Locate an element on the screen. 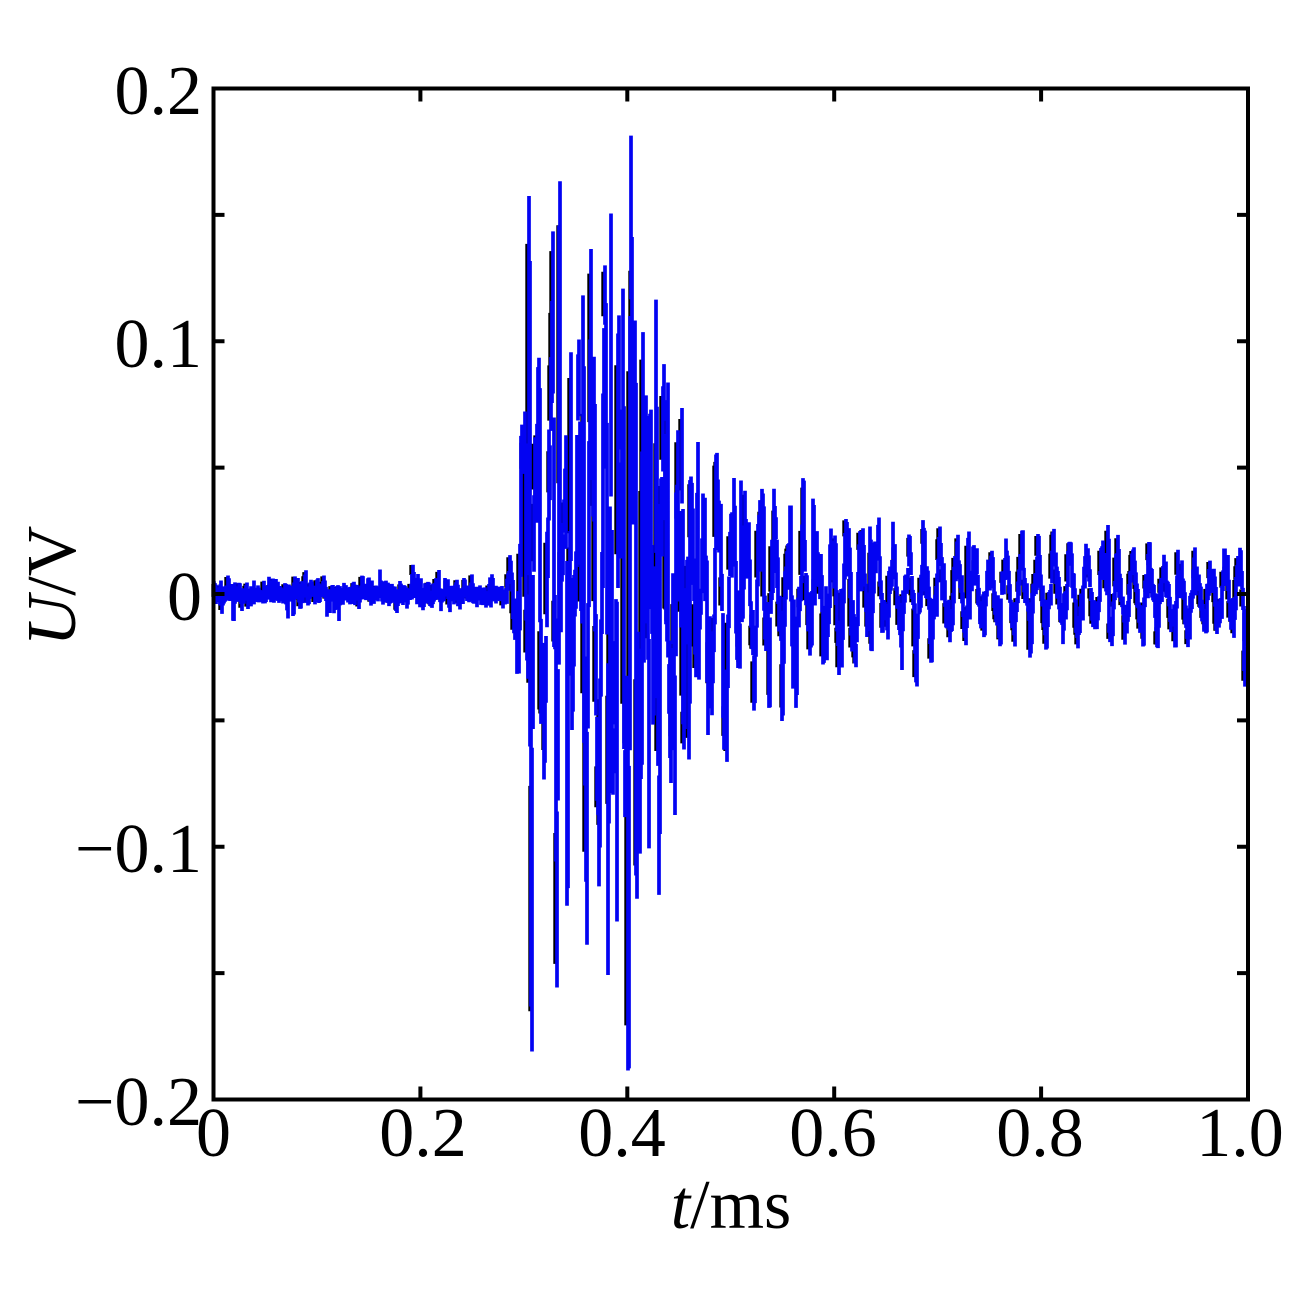  svg-text: −0.1 is located at coordinates (138, 849).